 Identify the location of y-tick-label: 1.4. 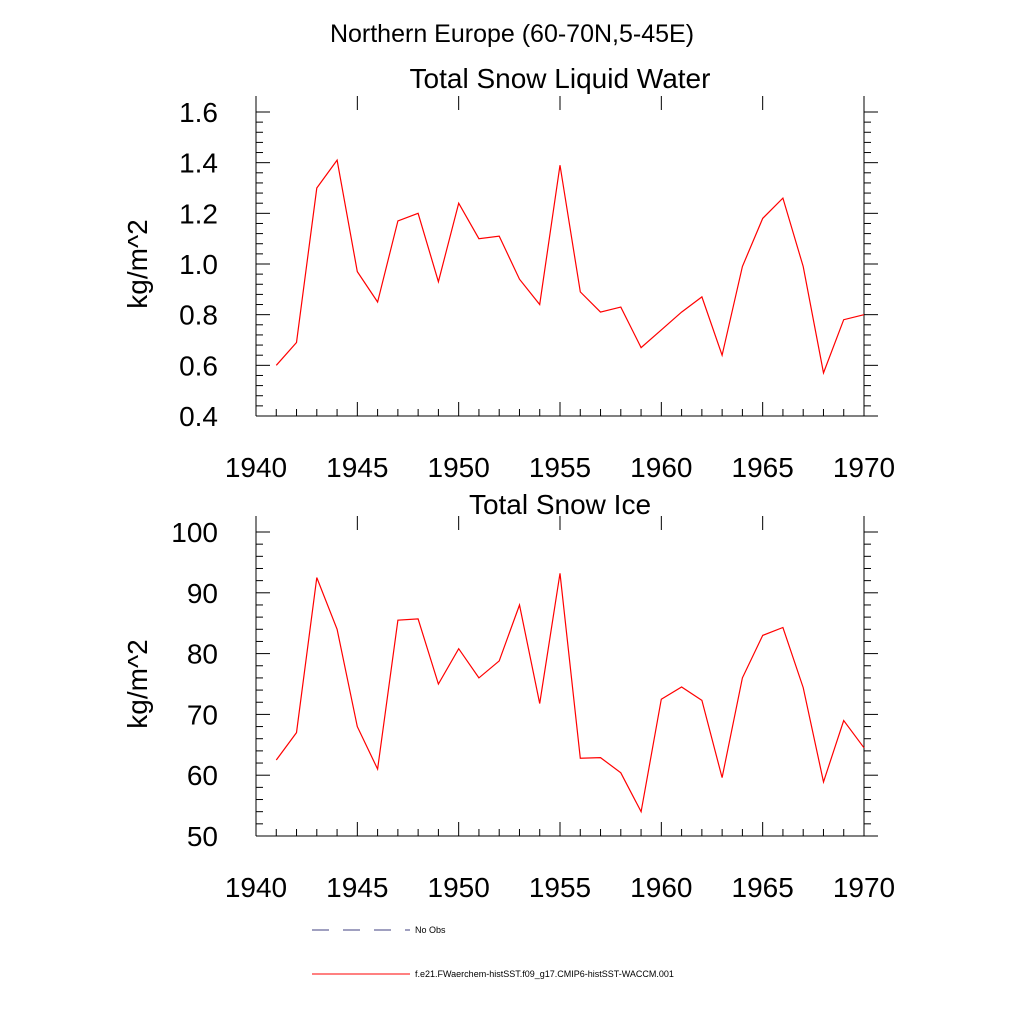
(198, 163).